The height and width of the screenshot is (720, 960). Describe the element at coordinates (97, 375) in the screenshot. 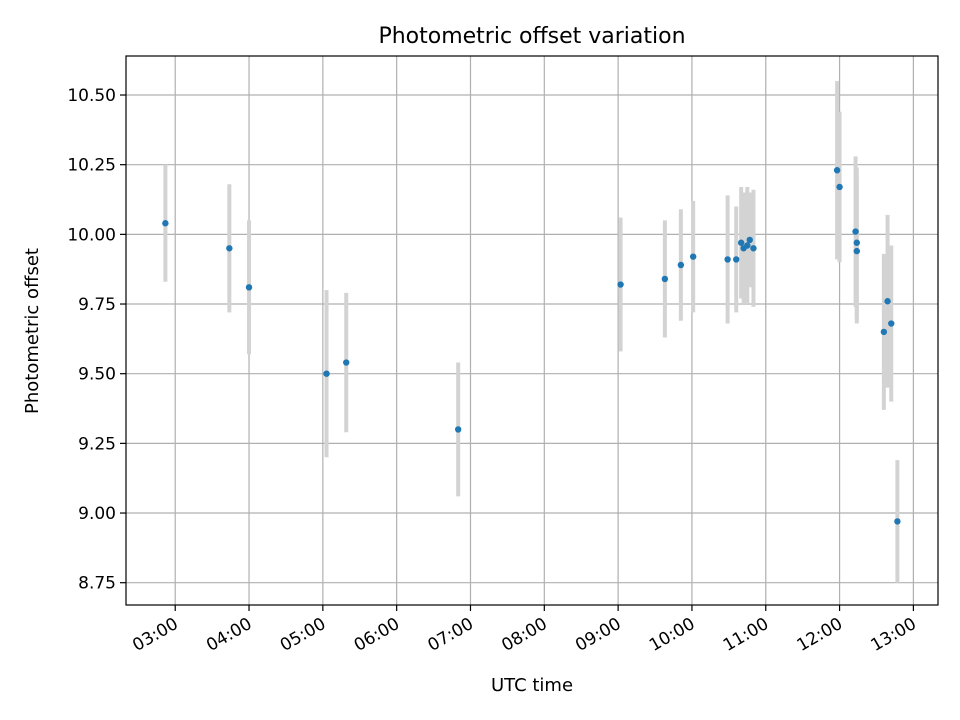

I see `y-tick-label: 9.50` at that location.